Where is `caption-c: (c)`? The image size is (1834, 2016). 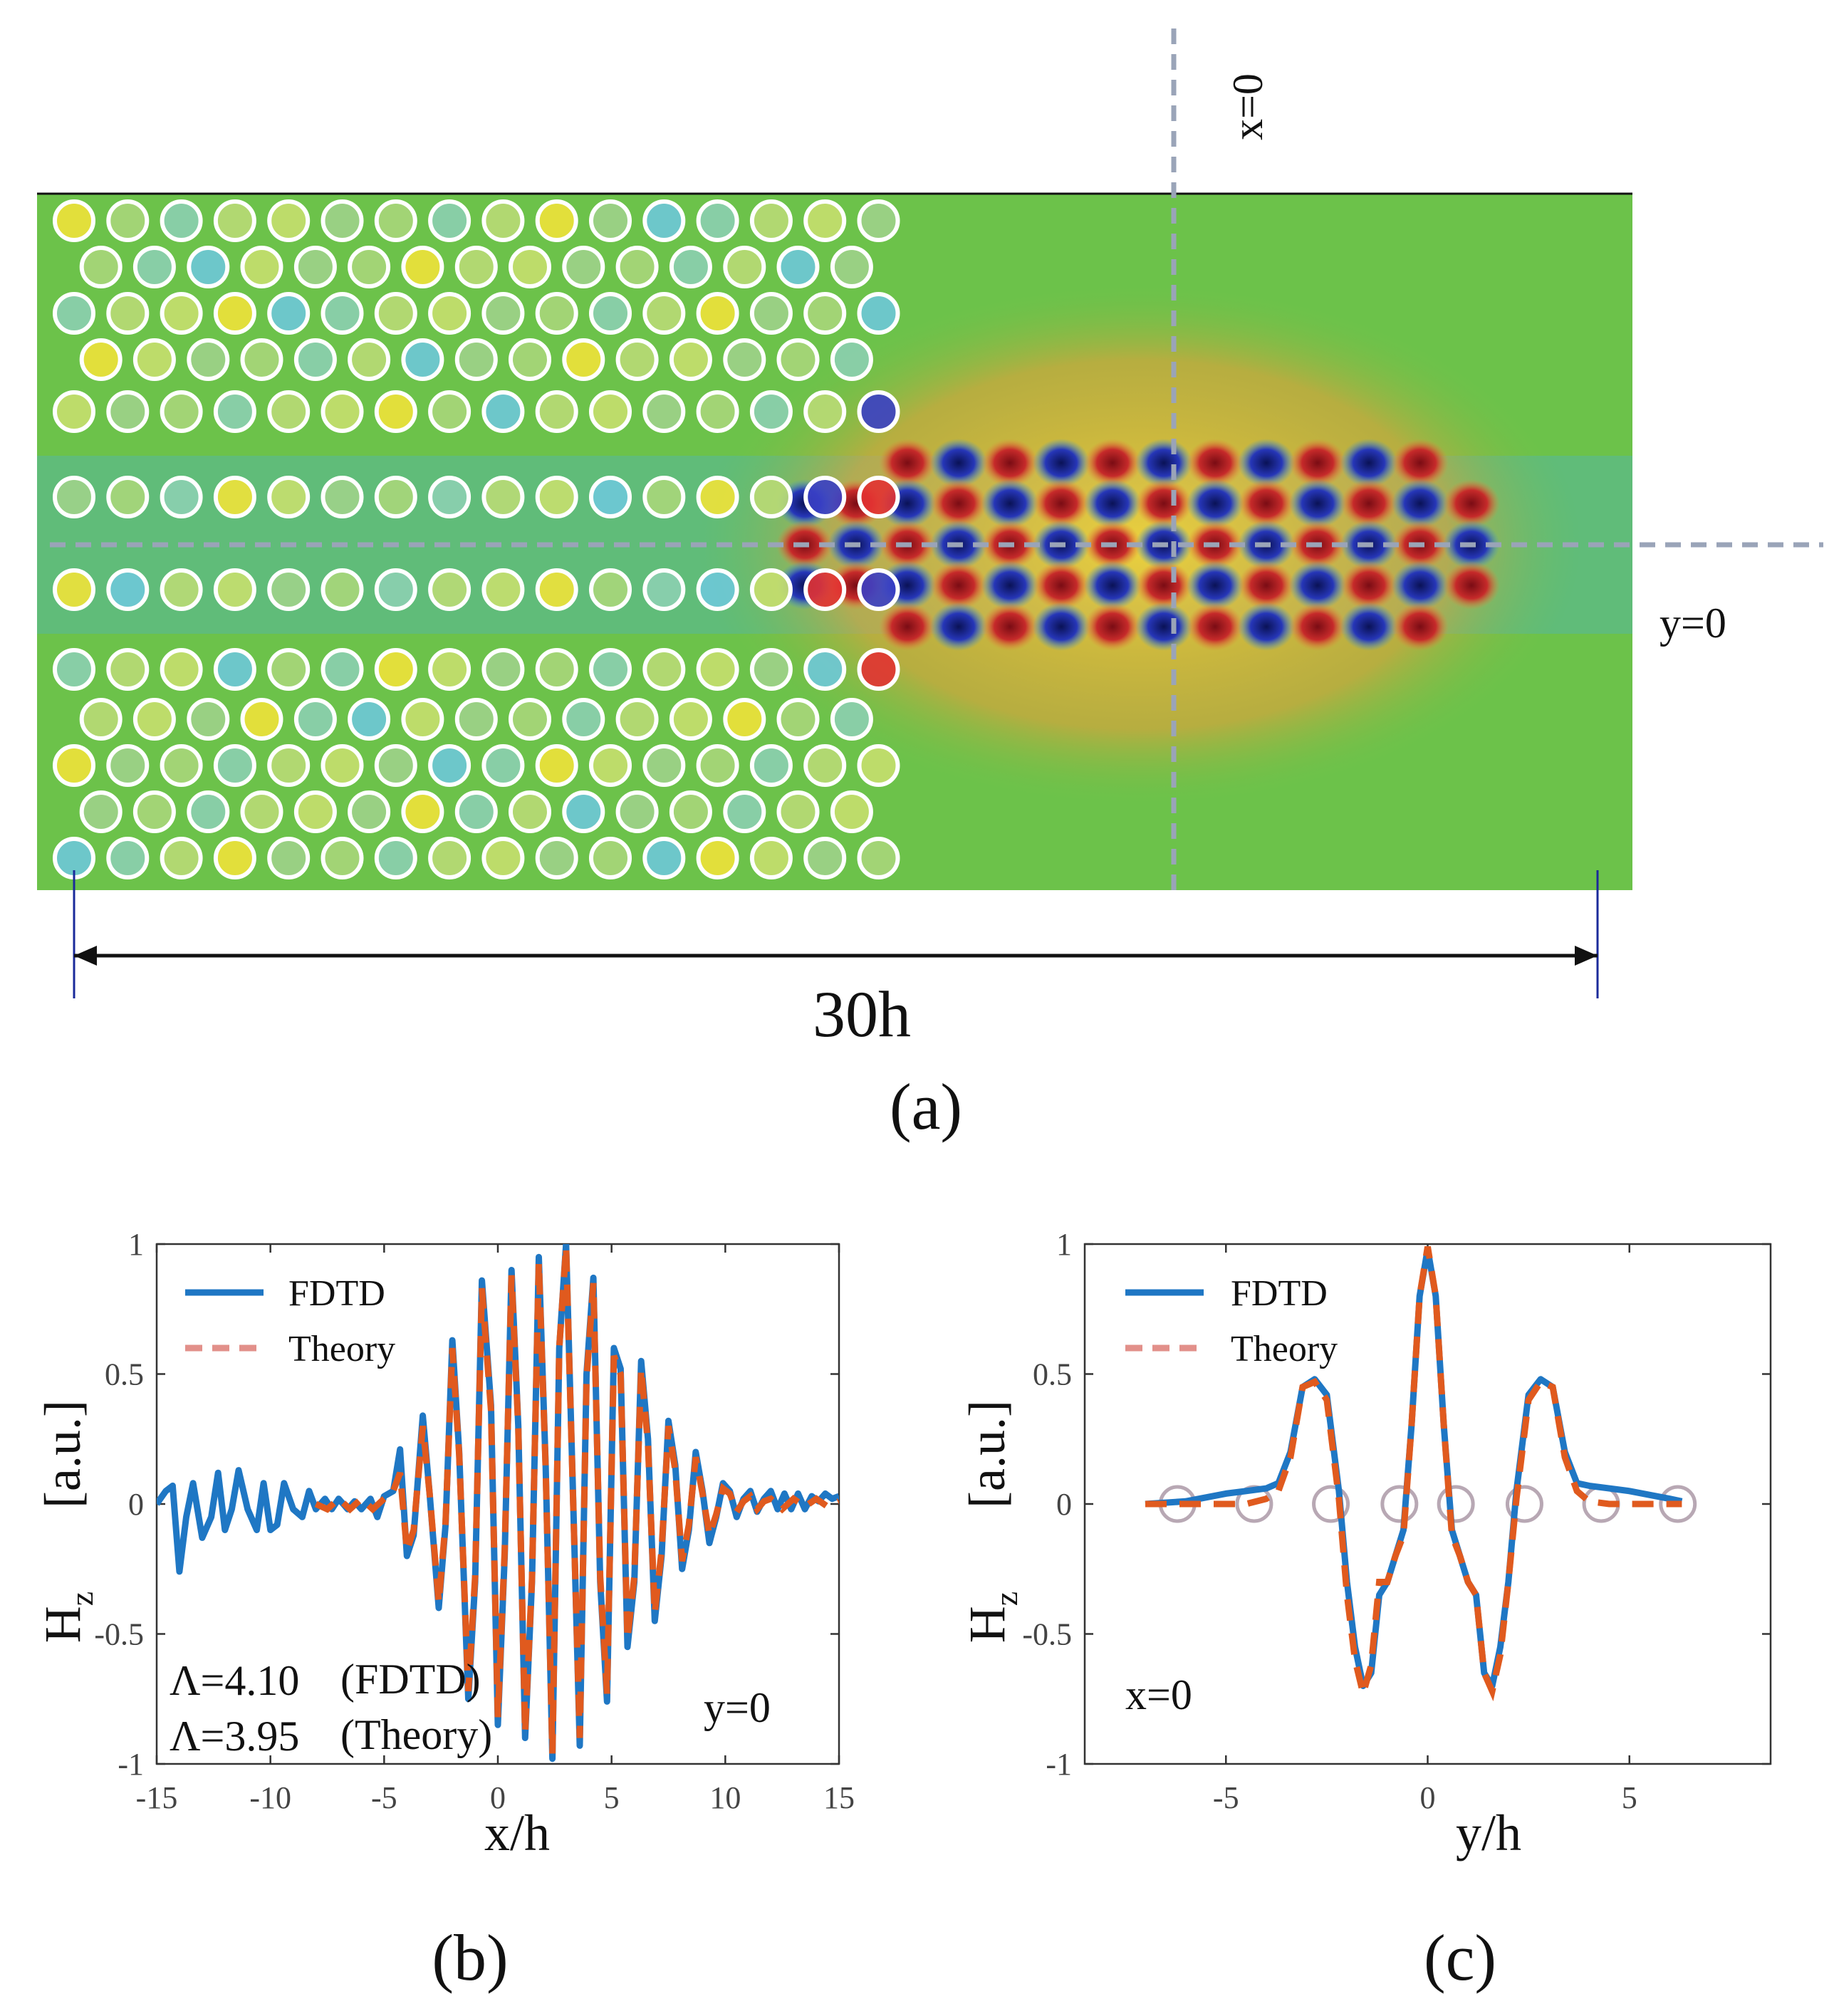 caption-c: (c) is located at coordinates (1460, 1957).